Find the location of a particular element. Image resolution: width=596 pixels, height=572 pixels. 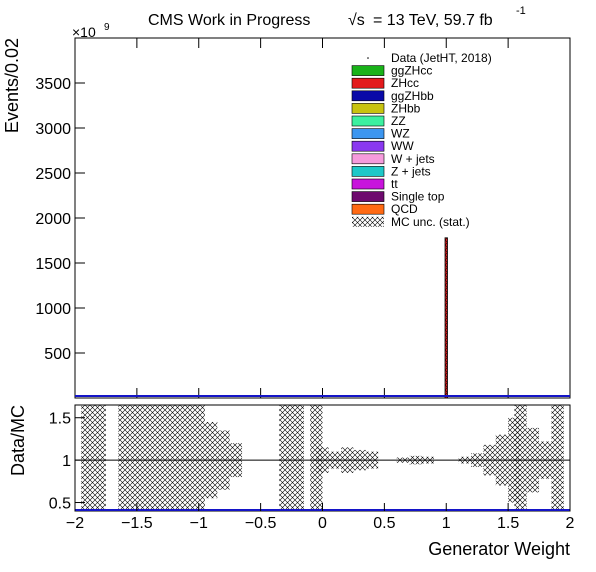

ratio-y-tick-label: 1 is located at coordinates (66, 461).